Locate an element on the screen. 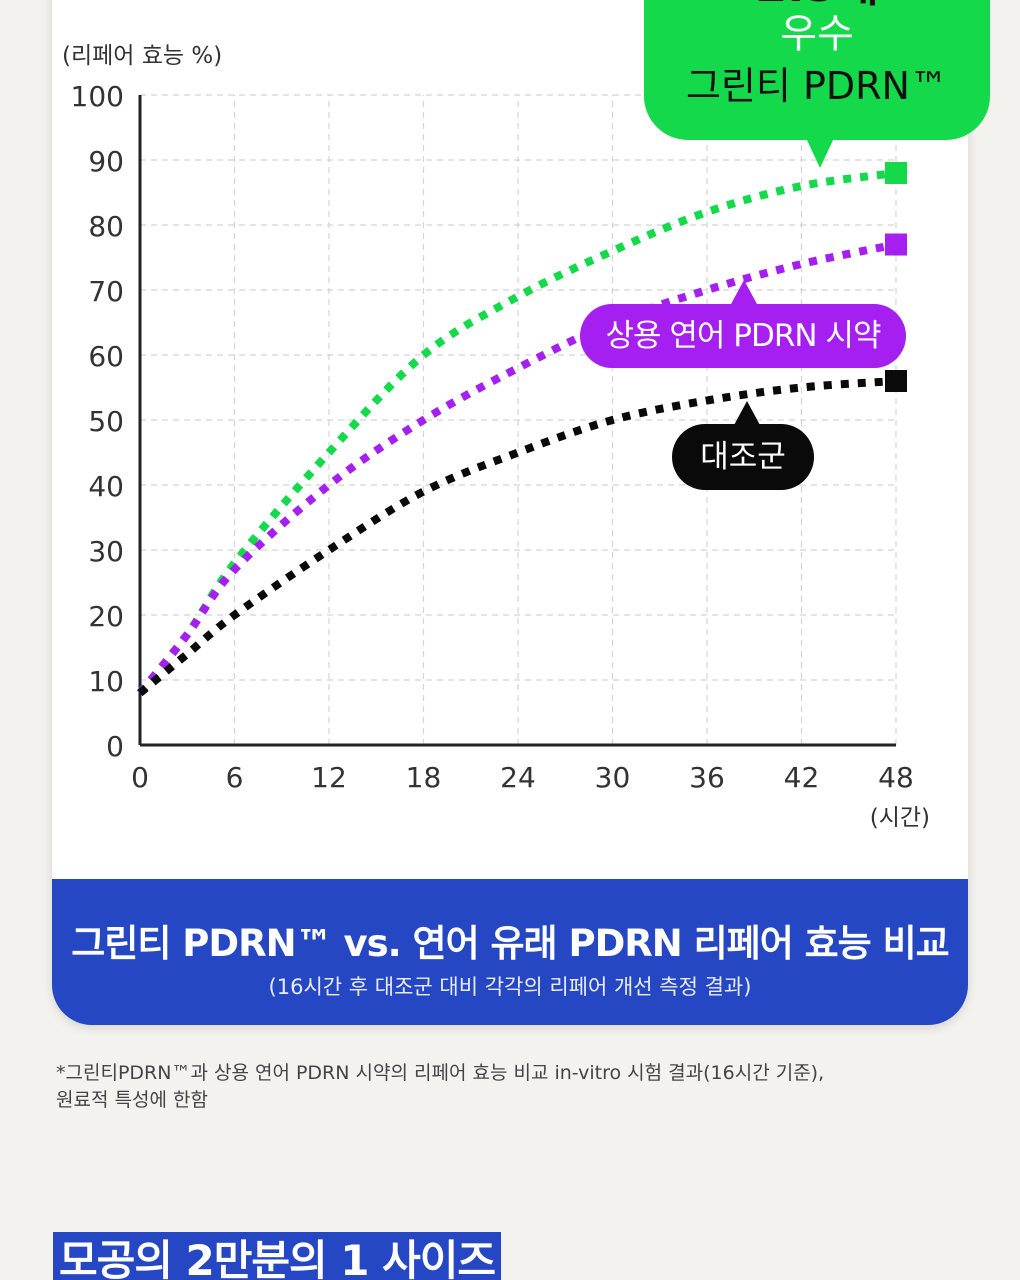 This screenshot has height=1280, width=1020. x-tick-label: 42 is located at coordinates (802, 777).